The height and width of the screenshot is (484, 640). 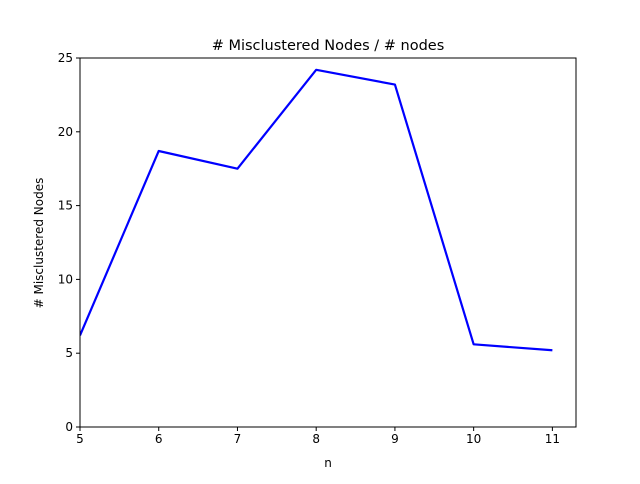 What do you see at coordinates (238, 439) in the screenshot?
I see `x-tick-label: 7` at bounding box center [238, 439].